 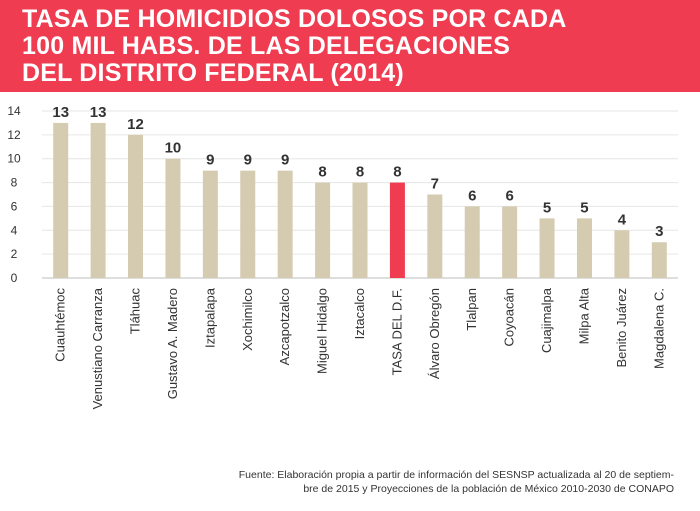 I want to click on x-tick-label: Iztapalapa, so click(x=209, y=317).